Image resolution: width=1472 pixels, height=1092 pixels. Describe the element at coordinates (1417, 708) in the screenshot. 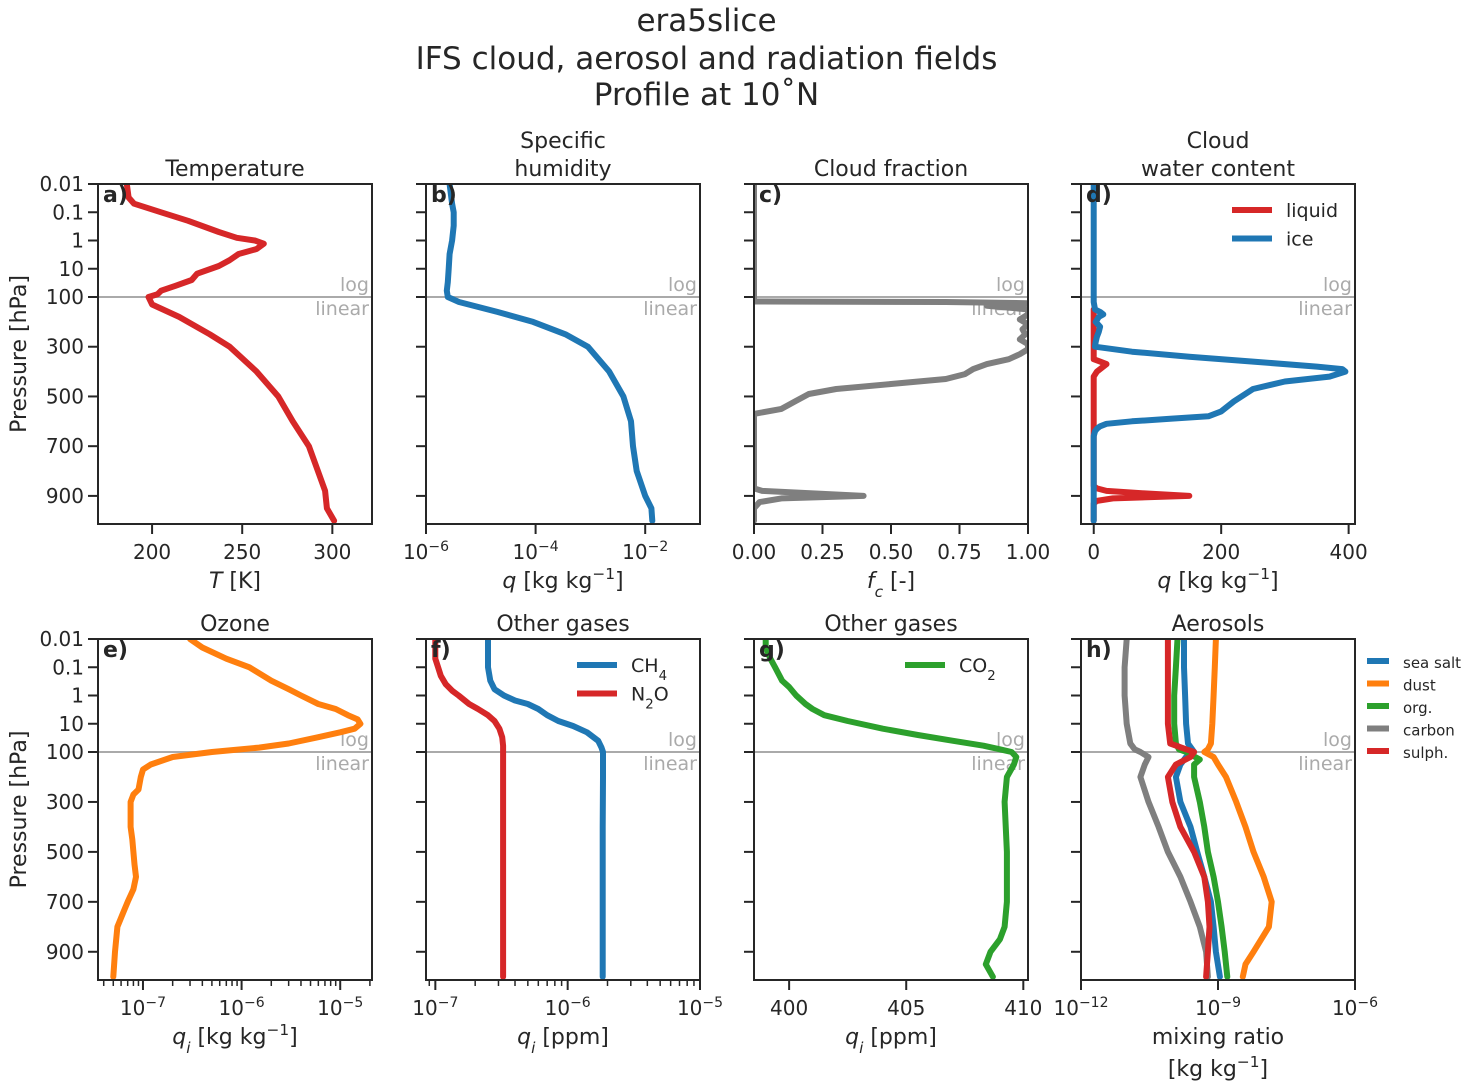

I see `panel-8-legend-label: org.` at that location.